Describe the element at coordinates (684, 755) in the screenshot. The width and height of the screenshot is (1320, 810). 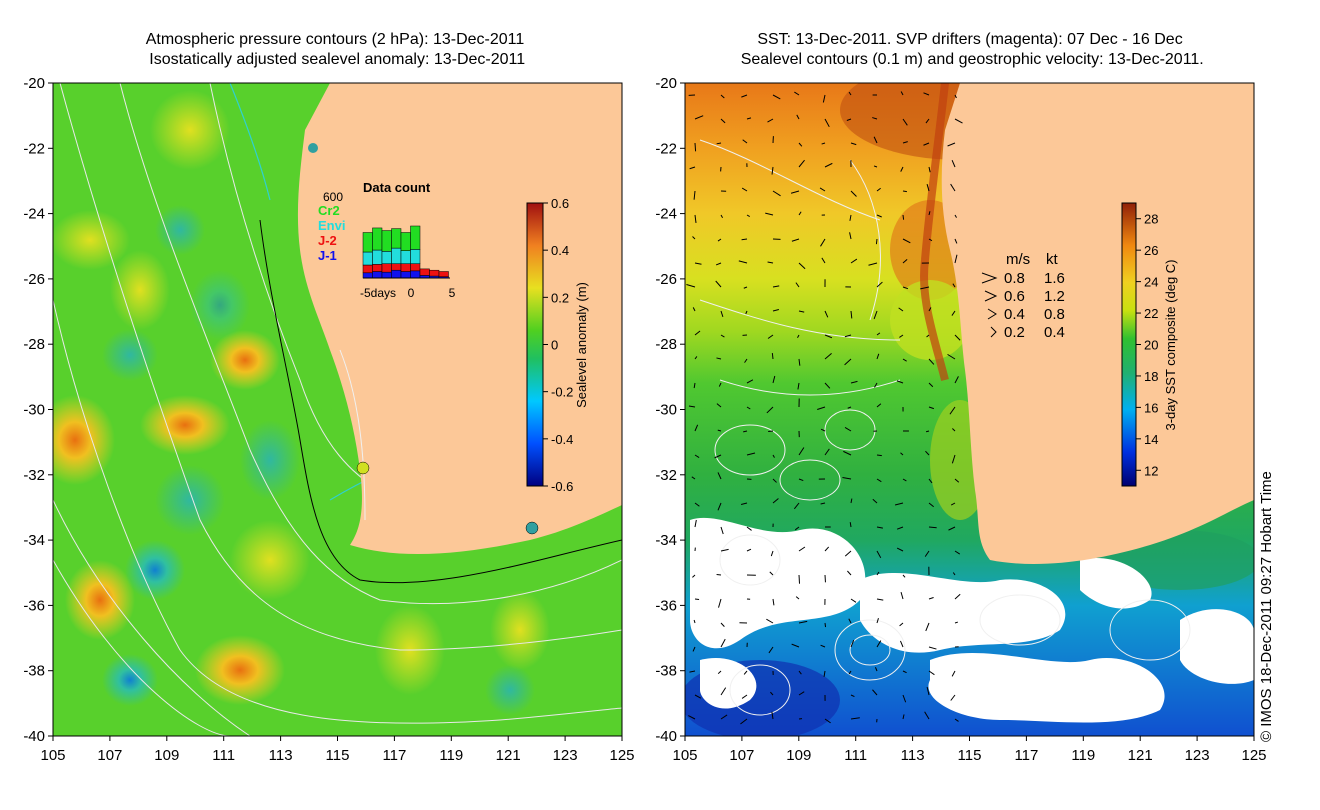
I see `x-tick-label: 105` at that location.